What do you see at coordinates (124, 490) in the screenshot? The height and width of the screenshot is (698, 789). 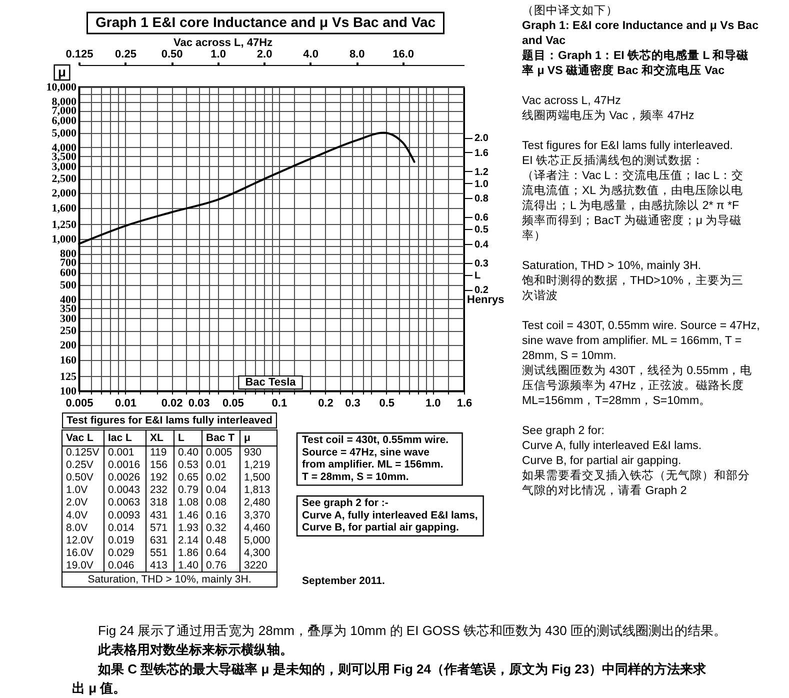 I see `text: 0.0043` at bounding box center [124, 490].